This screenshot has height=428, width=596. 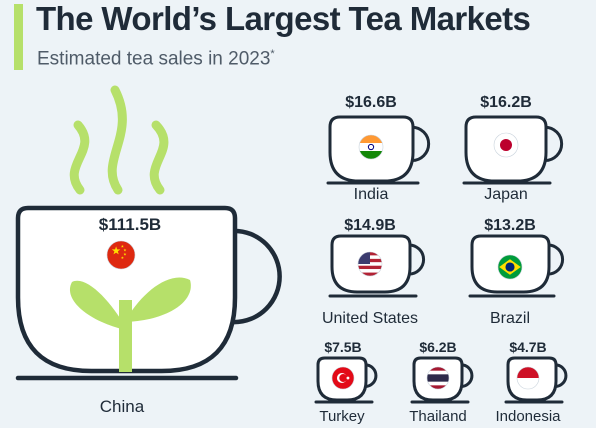 I want to click on china-flag-icon, so click(x=121, y=255).